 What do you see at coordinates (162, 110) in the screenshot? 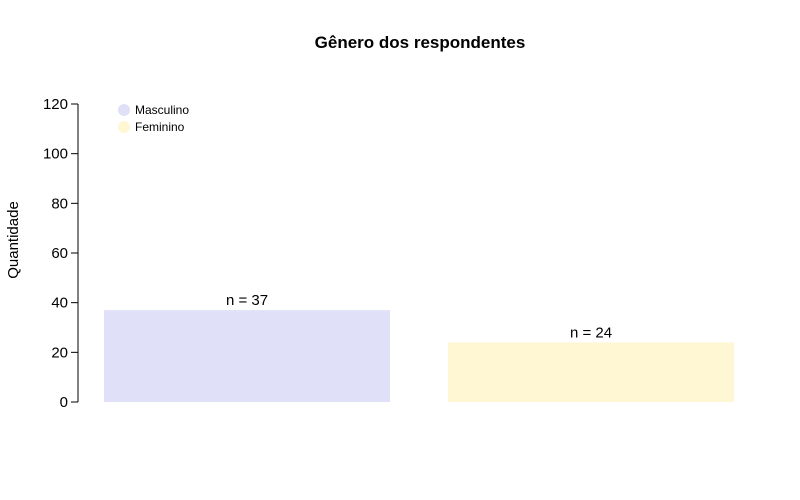
I see `legend-label: Masculino` at bounding box center [162, 110].